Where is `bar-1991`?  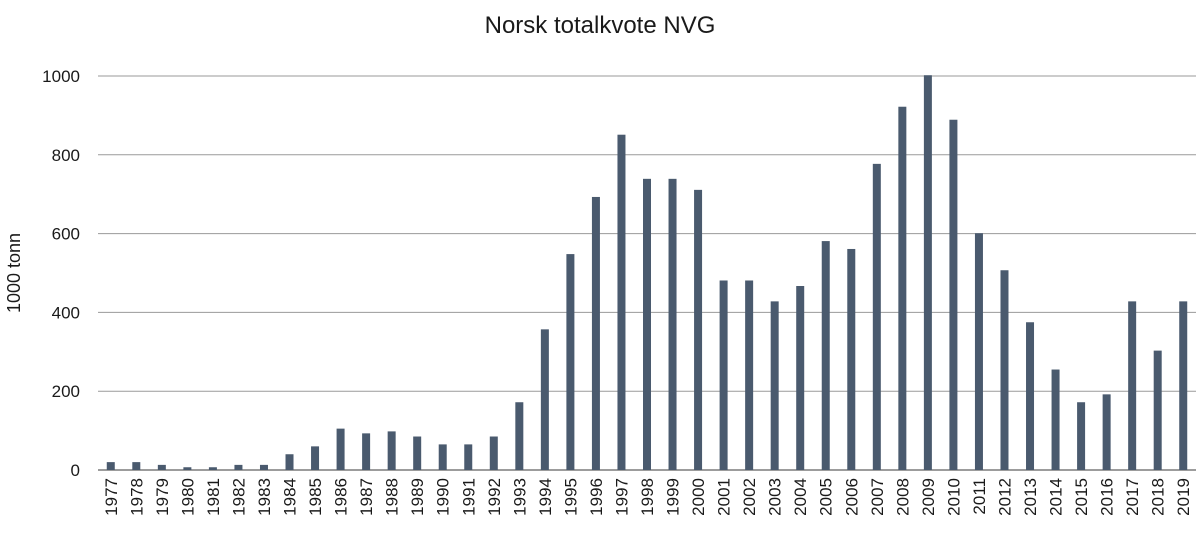 bar-1991 is located at coordinates (468, 457).